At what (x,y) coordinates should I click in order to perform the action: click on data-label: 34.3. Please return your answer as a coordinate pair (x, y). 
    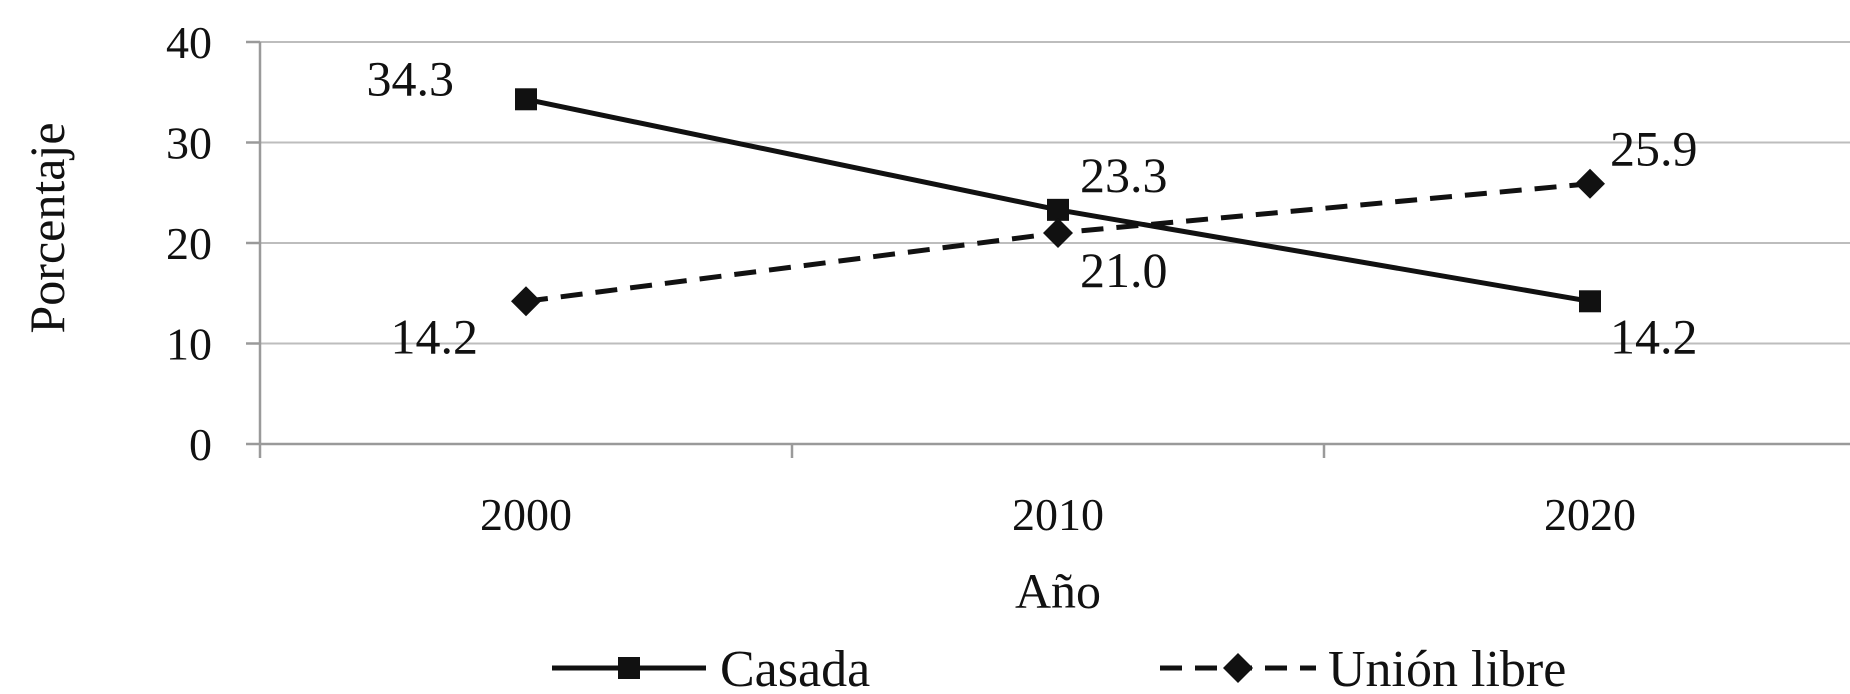
    Looking at the image, I should click on (411, 78).